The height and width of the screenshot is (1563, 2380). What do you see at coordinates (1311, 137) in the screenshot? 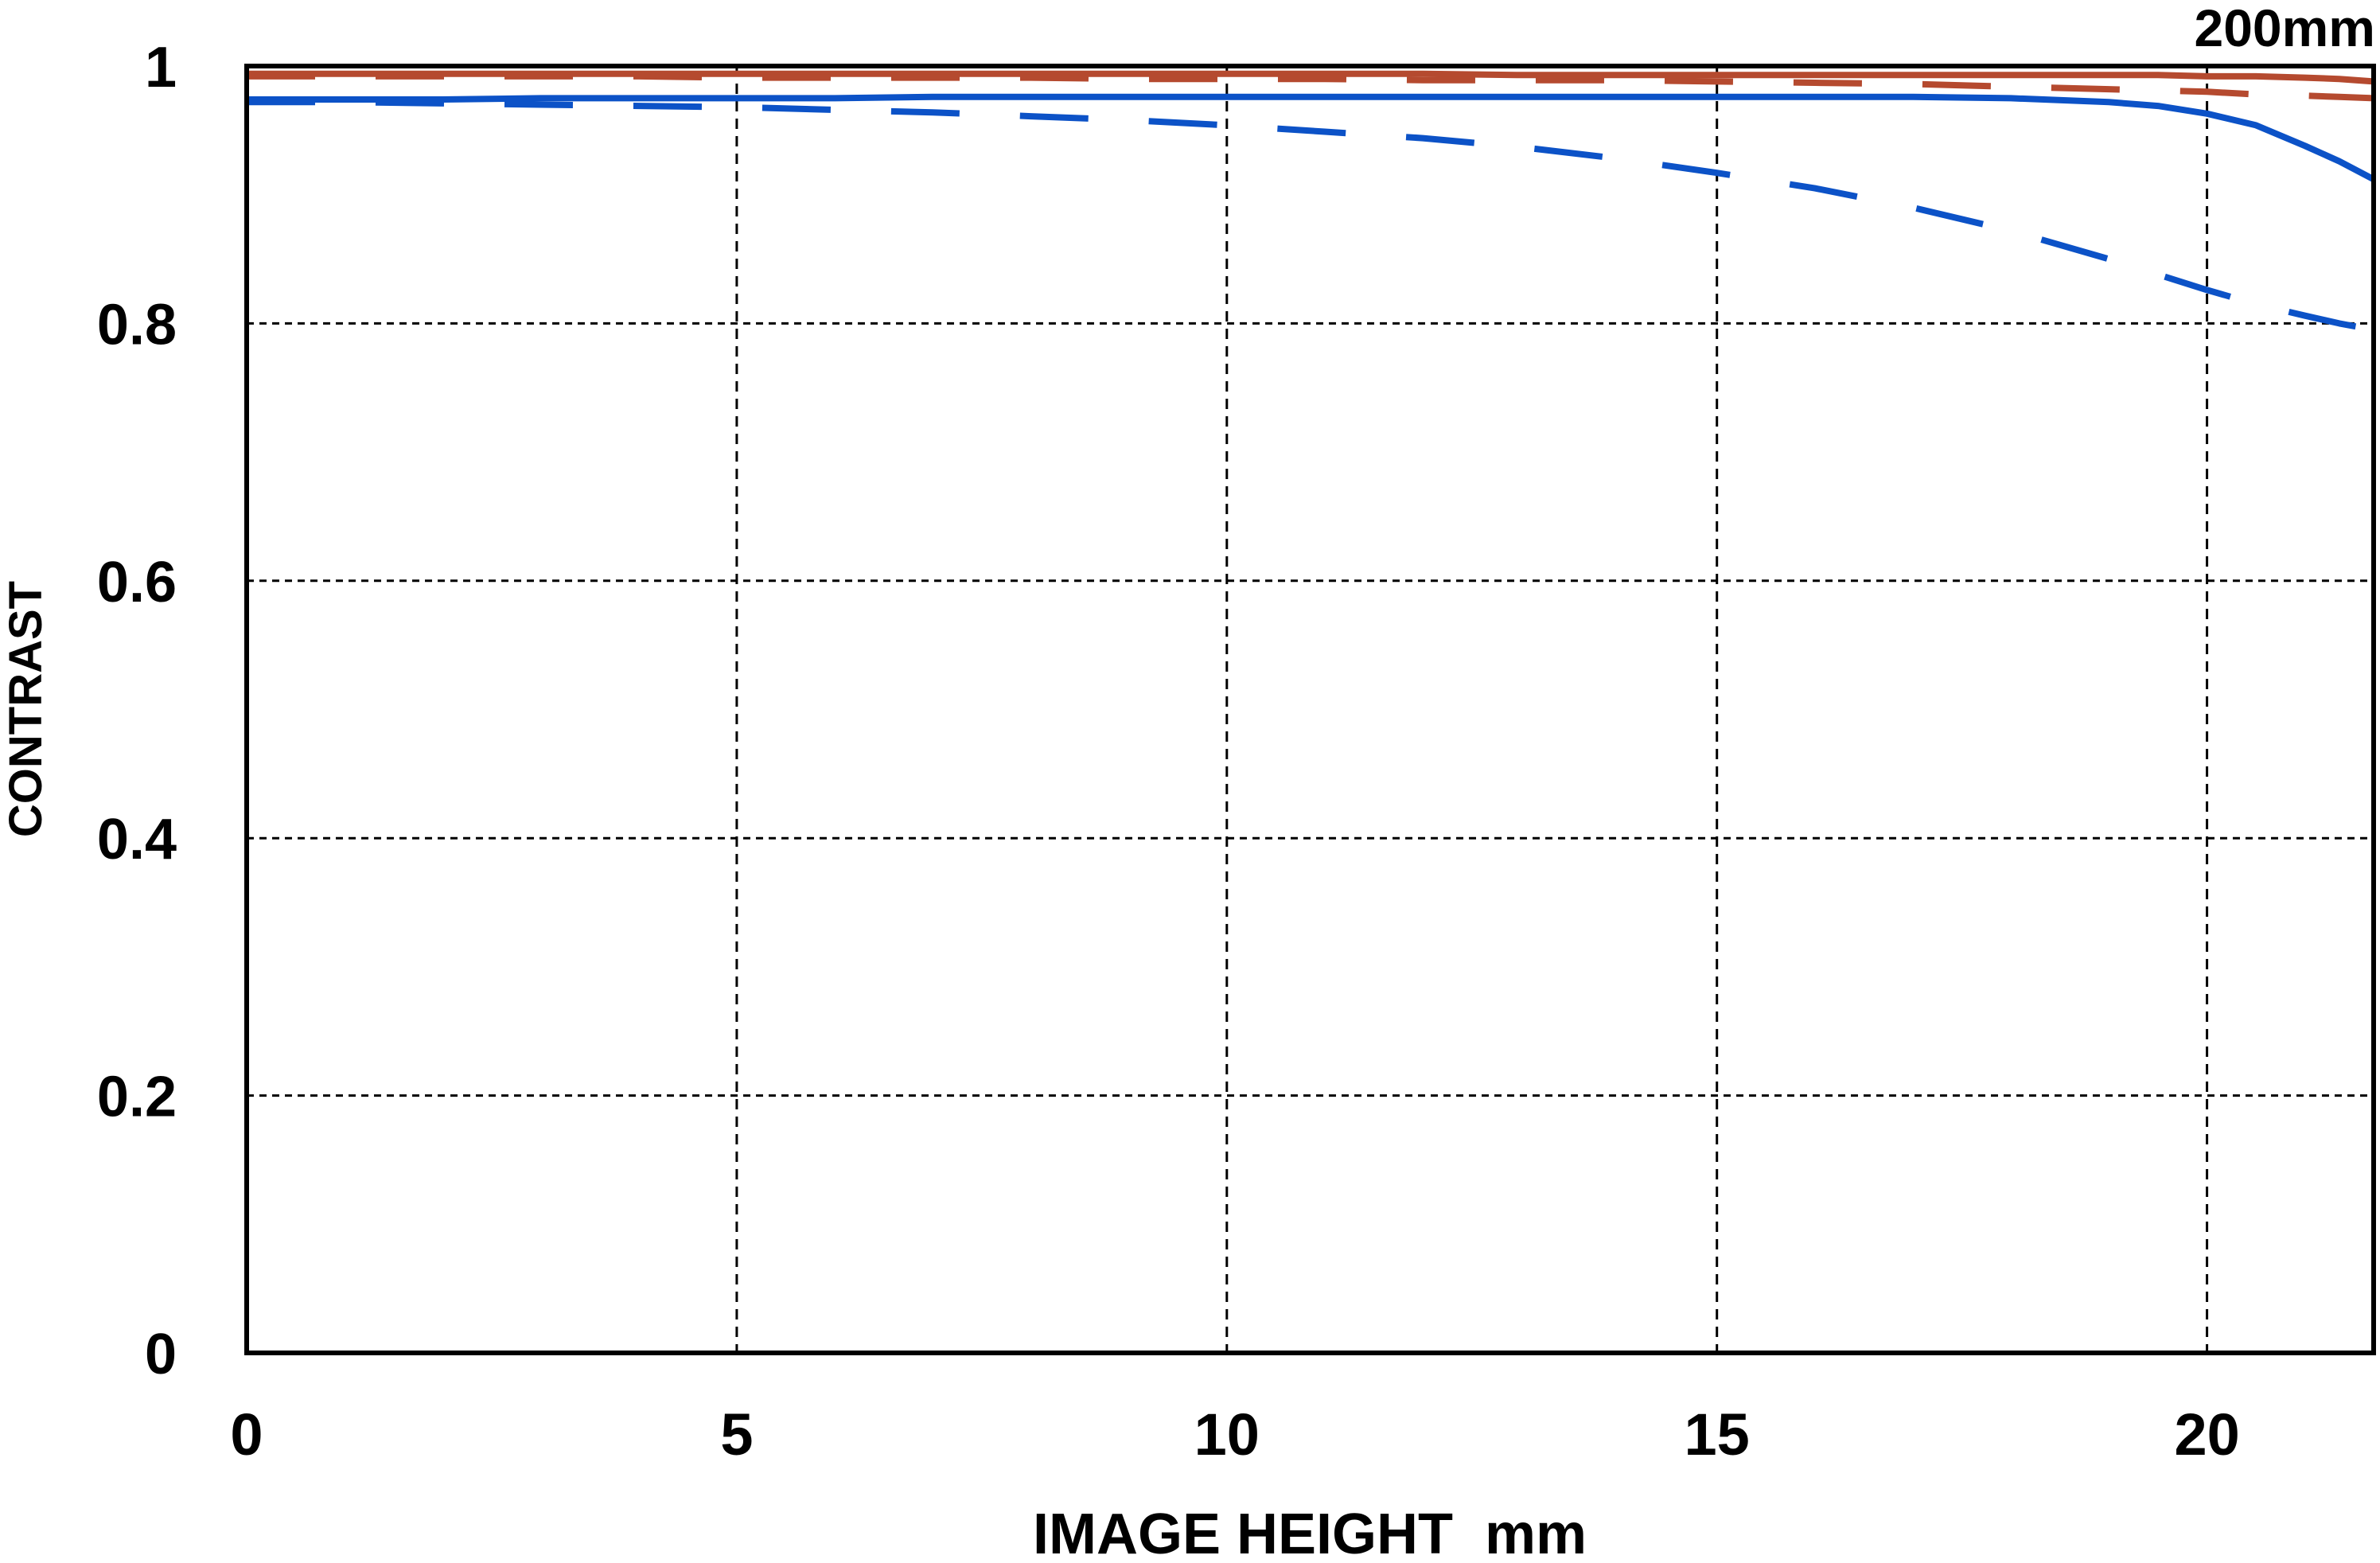
I see `curve-blue-solid` at bounding box center [1311, 137].